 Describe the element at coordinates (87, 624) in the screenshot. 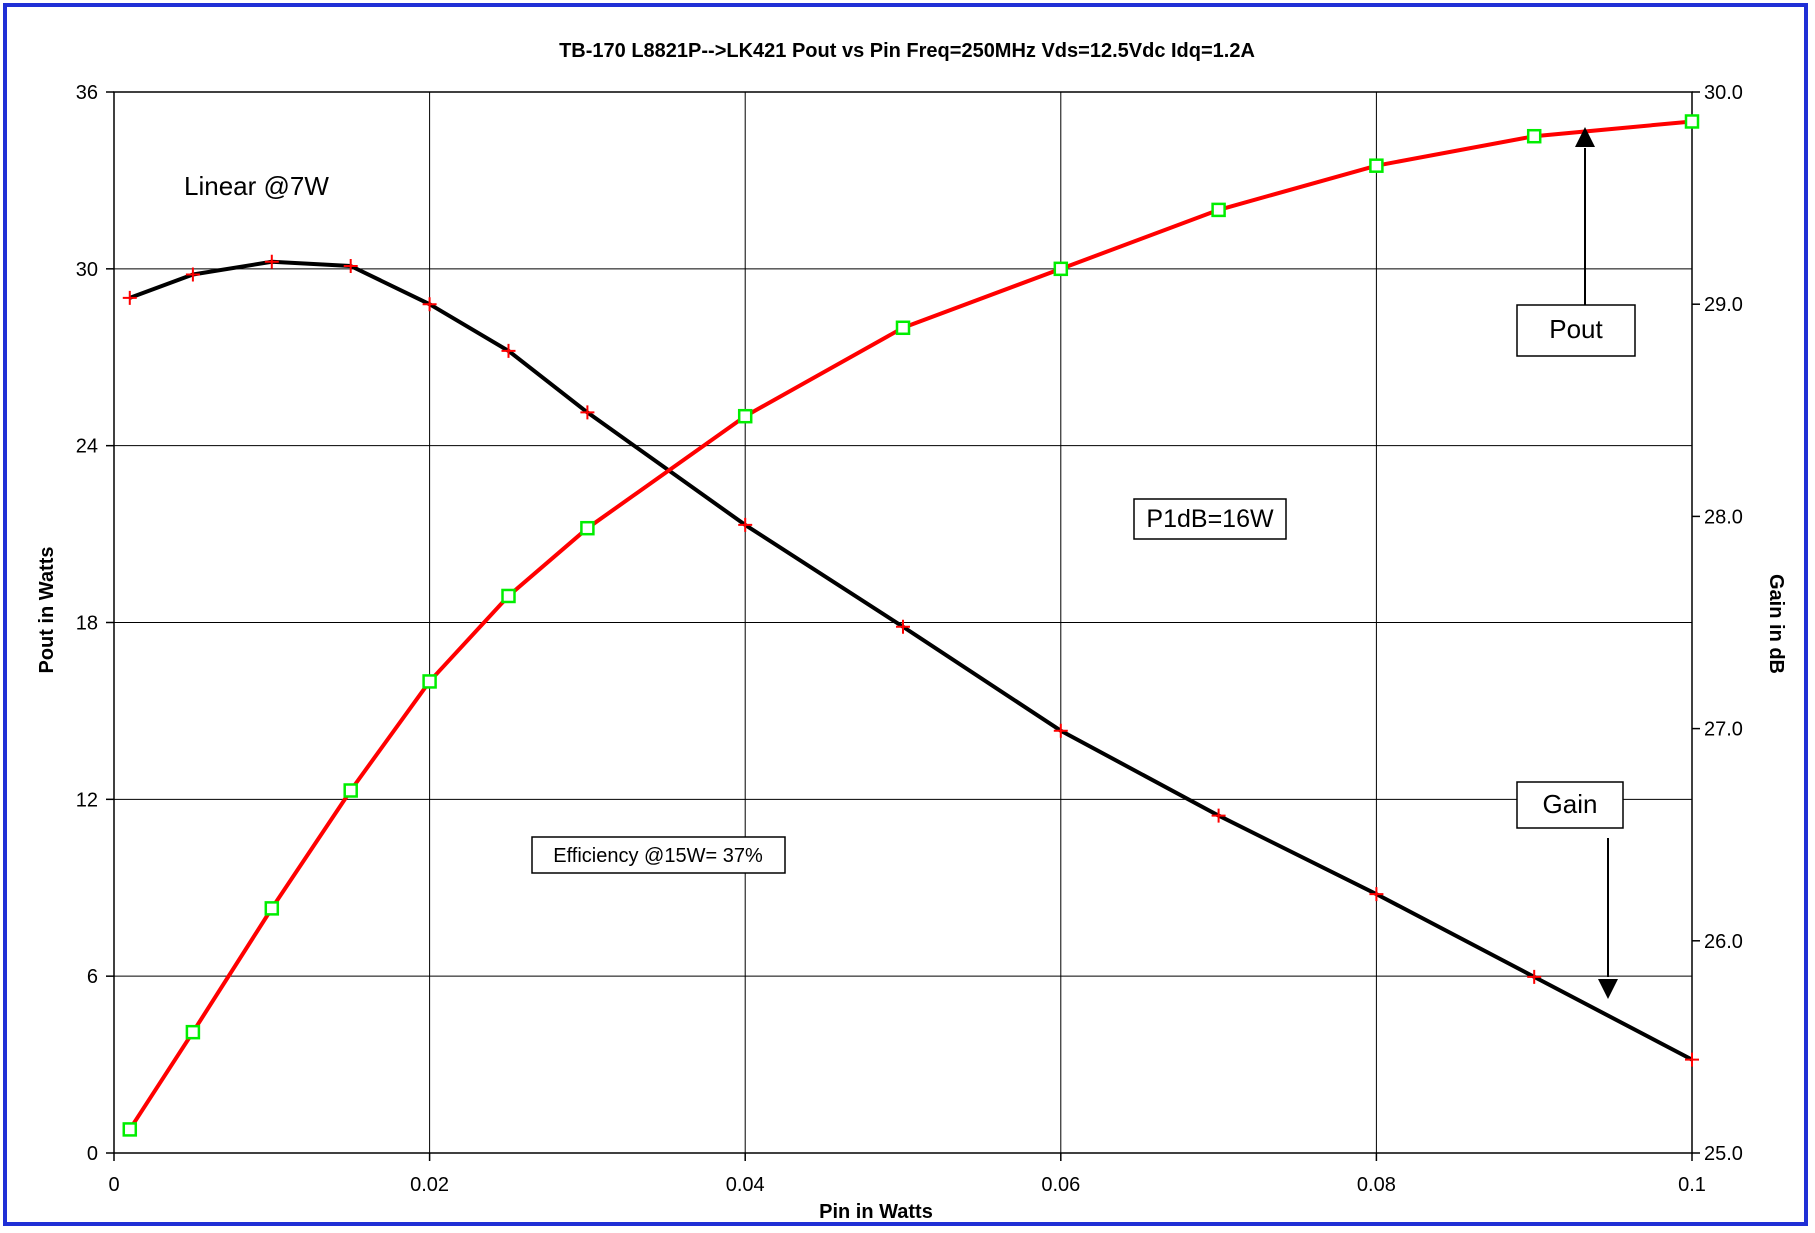

I see `y-tick-label: 18` at that location.